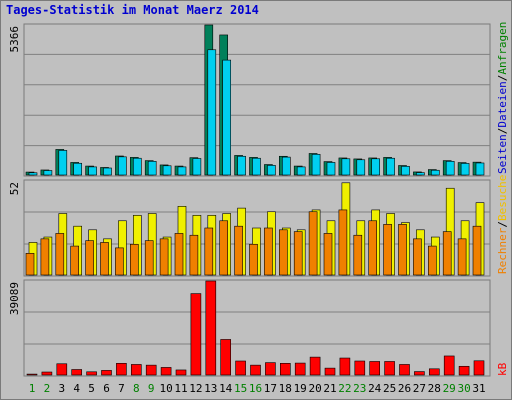  I want to click on day-label: 17, so click(270, 388).